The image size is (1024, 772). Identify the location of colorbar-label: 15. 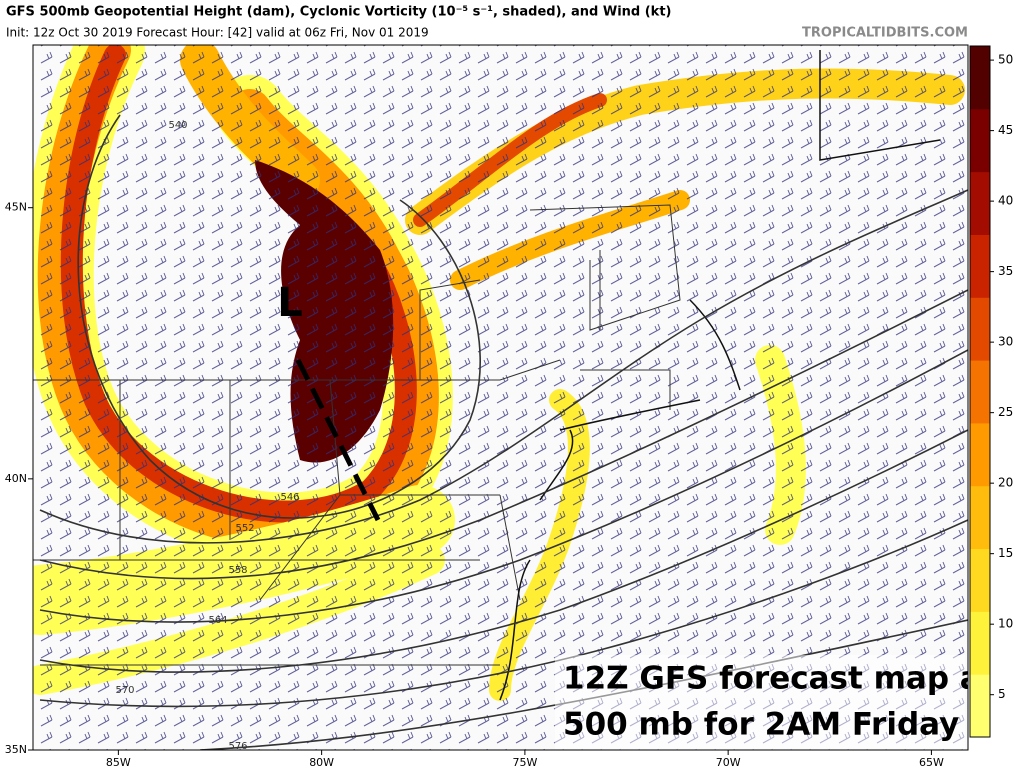
(1005, 553).